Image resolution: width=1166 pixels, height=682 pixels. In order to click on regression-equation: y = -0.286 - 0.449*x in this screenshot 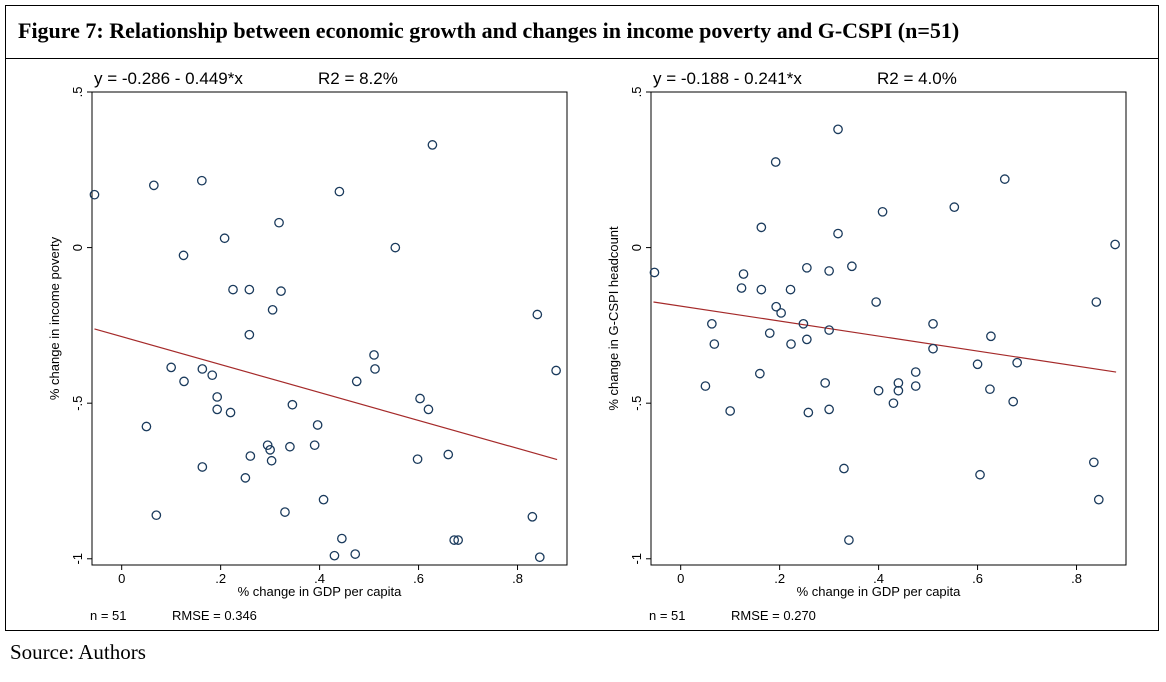, I will do `click(168, 78)`.